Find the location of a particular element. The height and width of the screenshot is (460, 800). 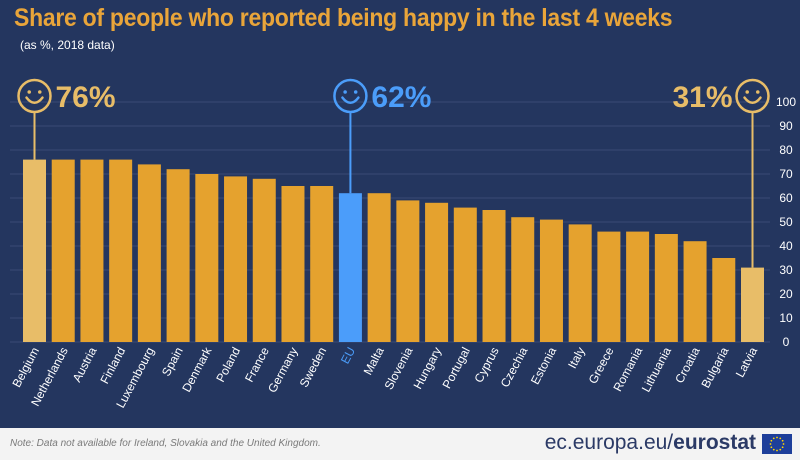

bar-croatia is located at coordinates (695, 291).